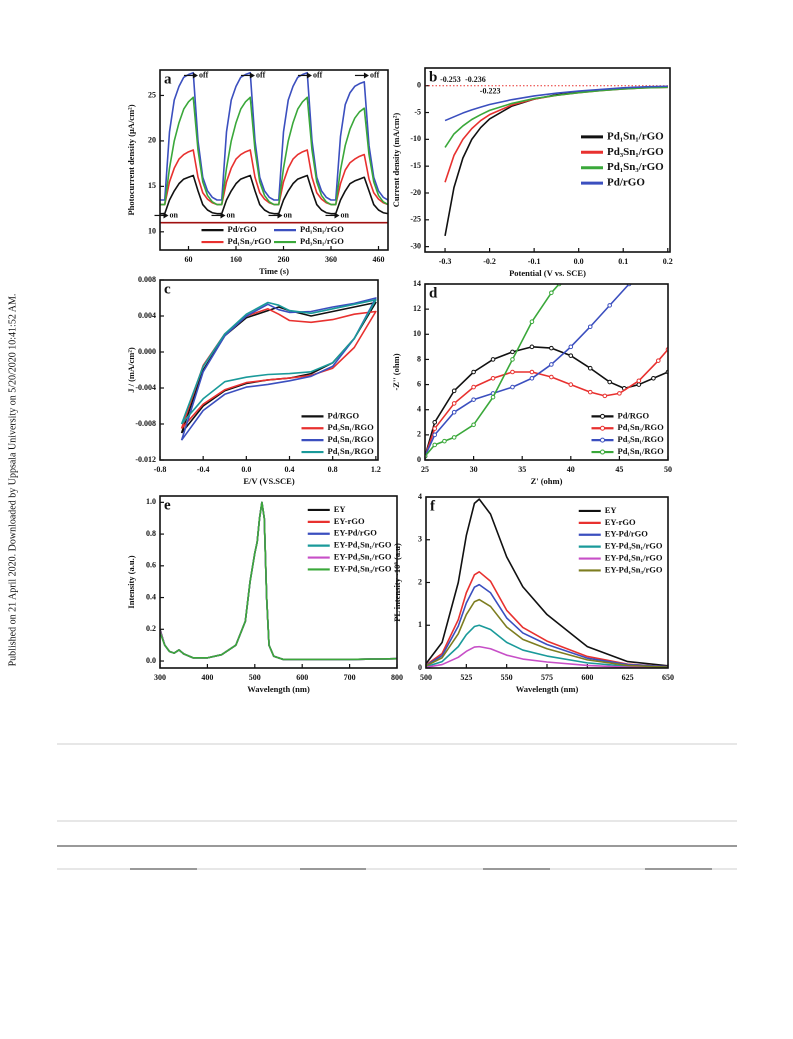 This screenshot has width=793, height=1039. What do you see at coordinates (350, 677) in the screenshot?
I see `x-tick-label: 700` at bounding box center [350, 677].